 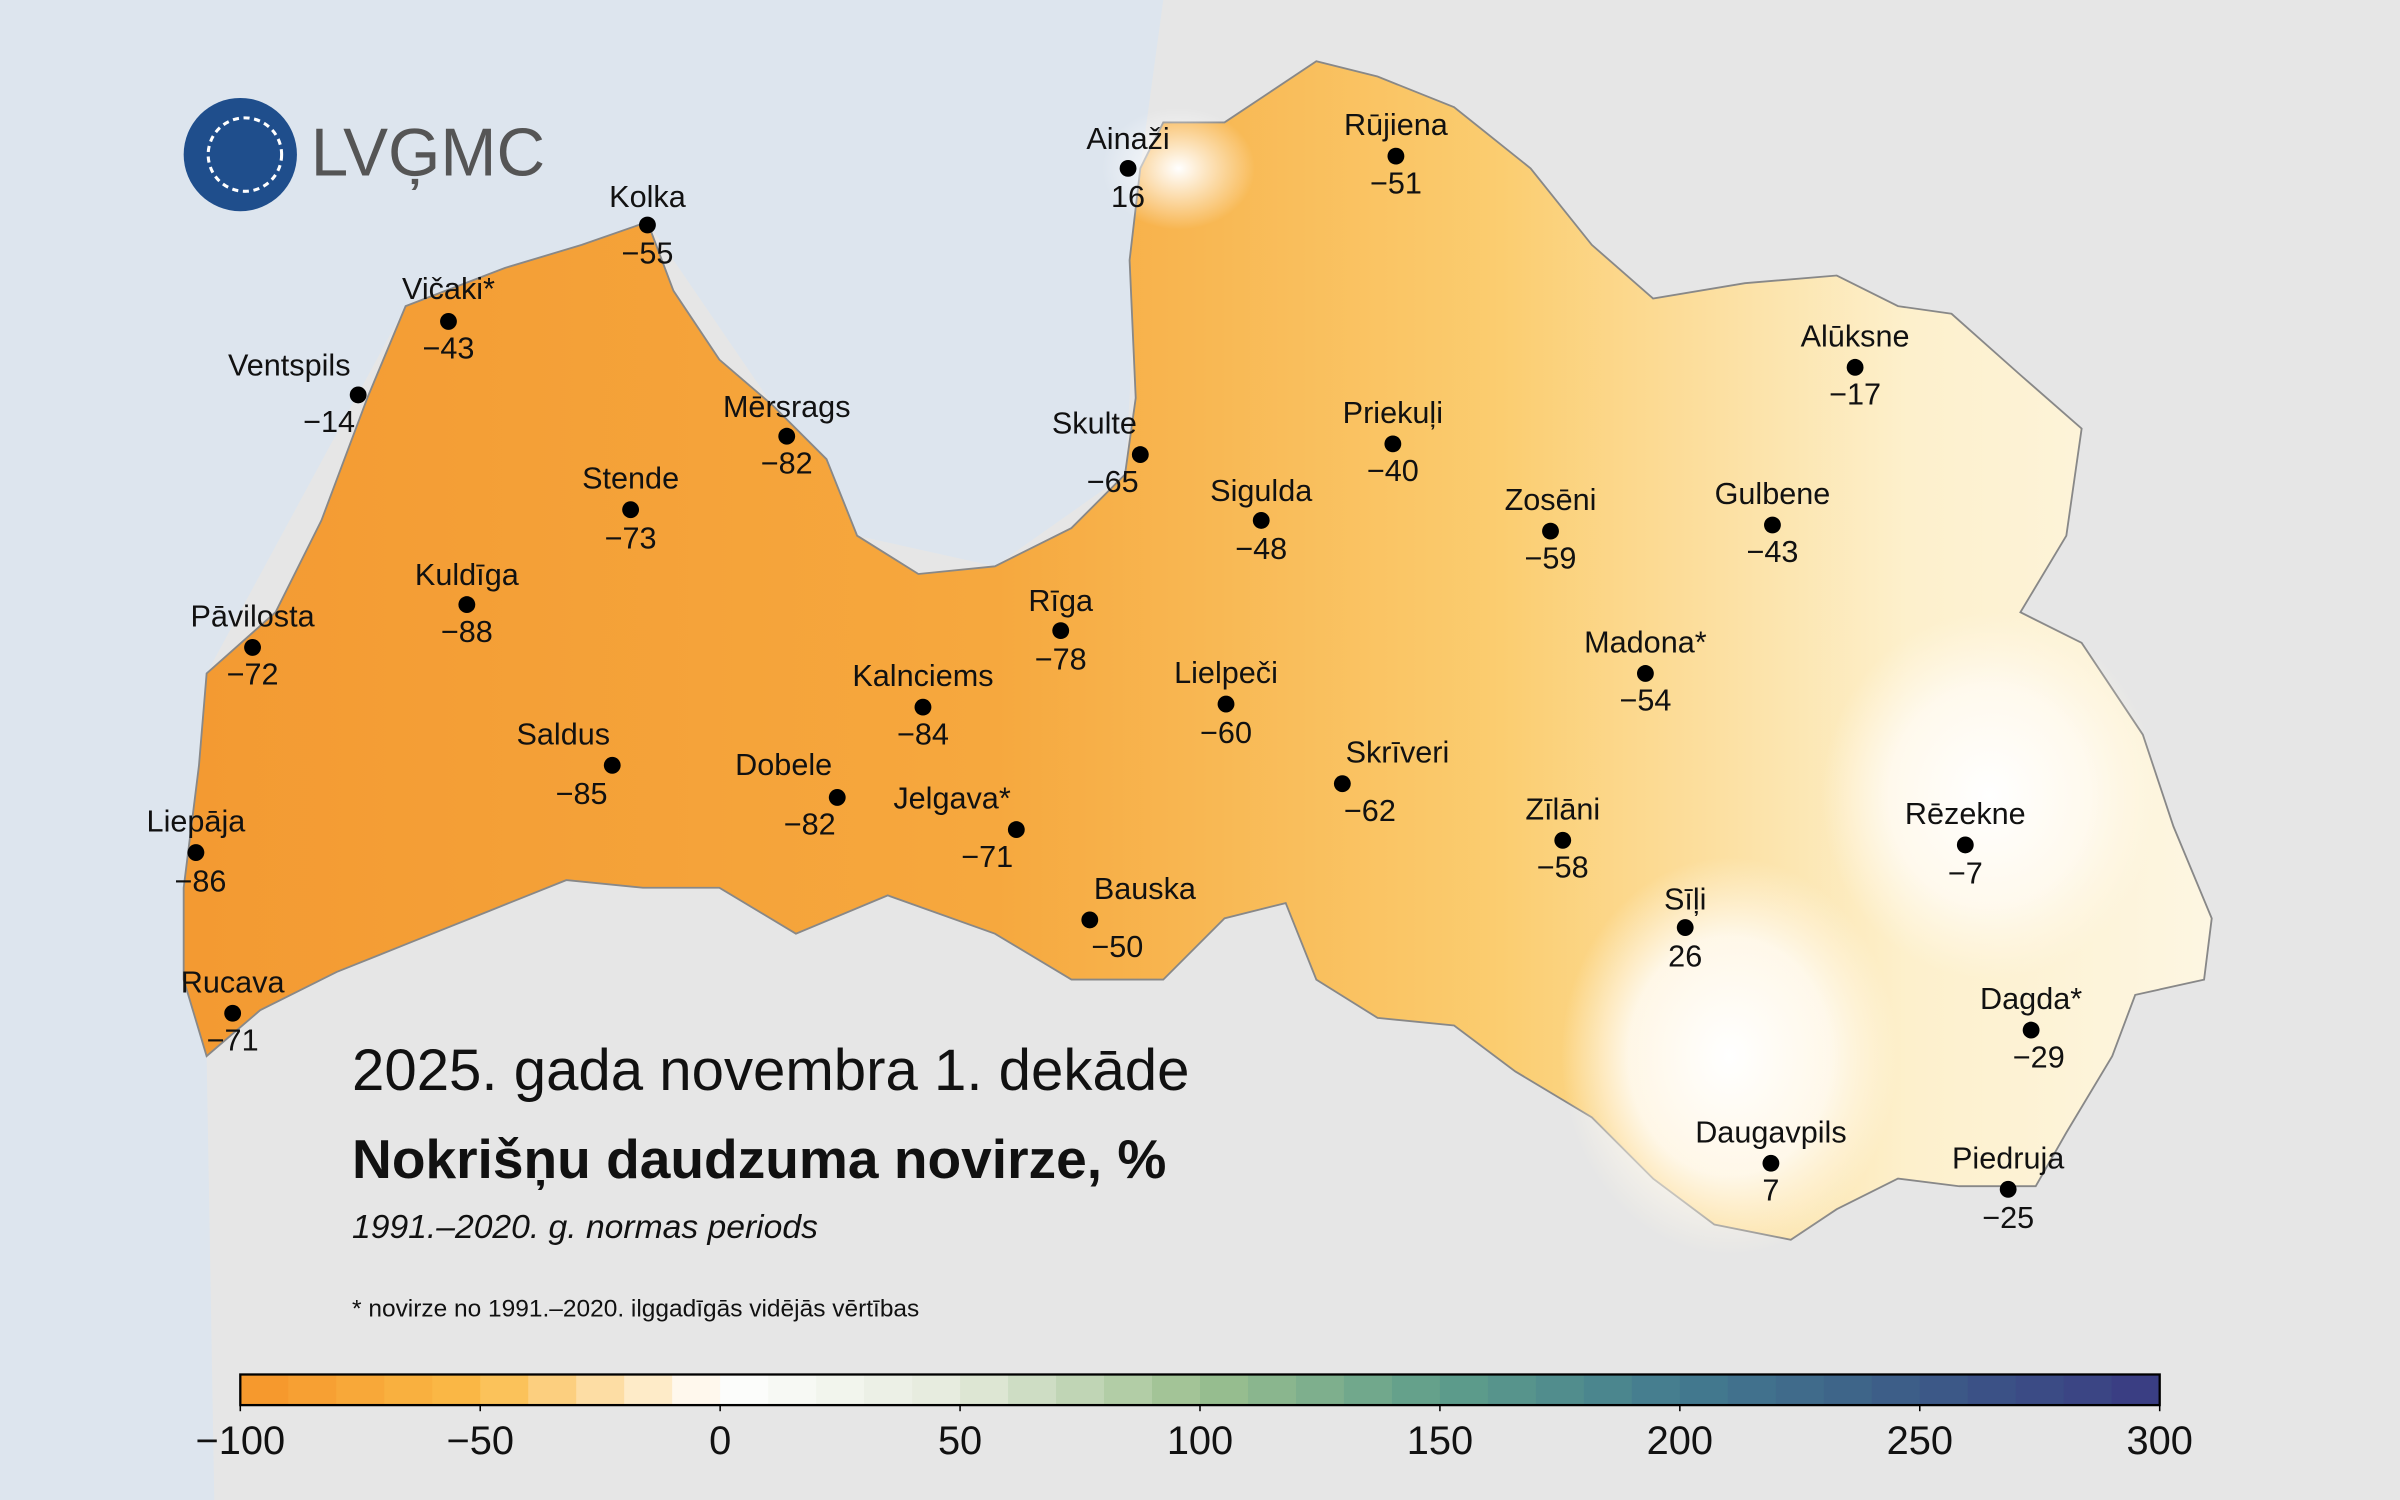 What do you see at coordinates (253, 675) in the screenshot?
I see `station-value: −72` at bounding box center [253, 675].